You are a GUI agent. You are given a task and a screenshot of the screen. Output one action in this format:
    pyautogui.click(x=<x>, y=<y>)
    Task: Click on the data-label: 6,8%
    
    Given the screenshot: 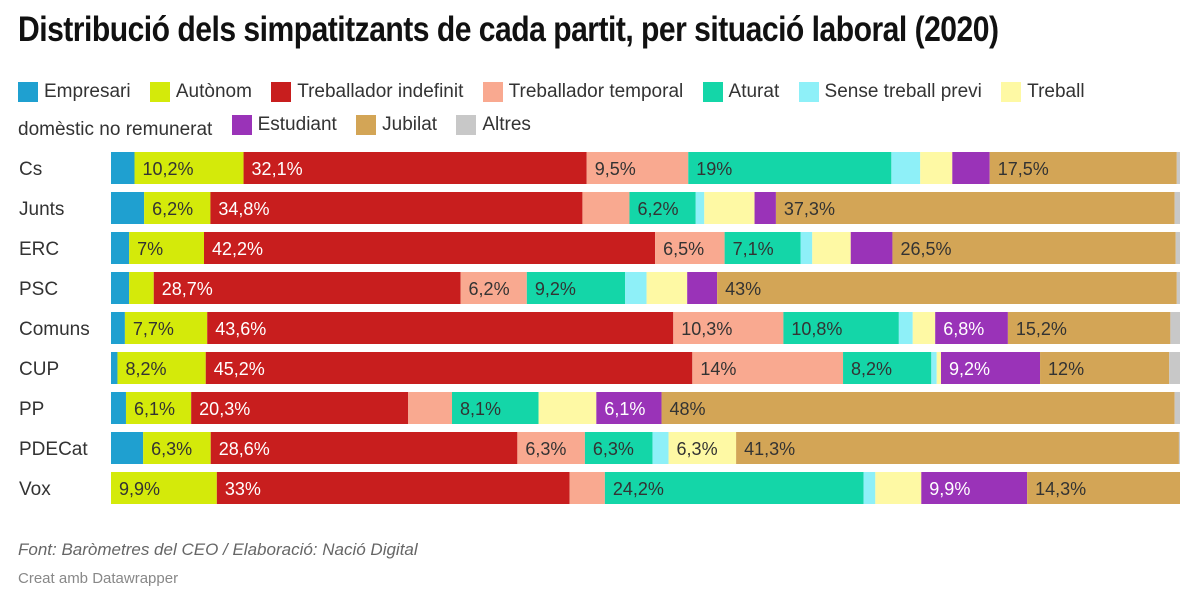 What is the action you would take?
    pyautogui.click(x=963, y=329)
    